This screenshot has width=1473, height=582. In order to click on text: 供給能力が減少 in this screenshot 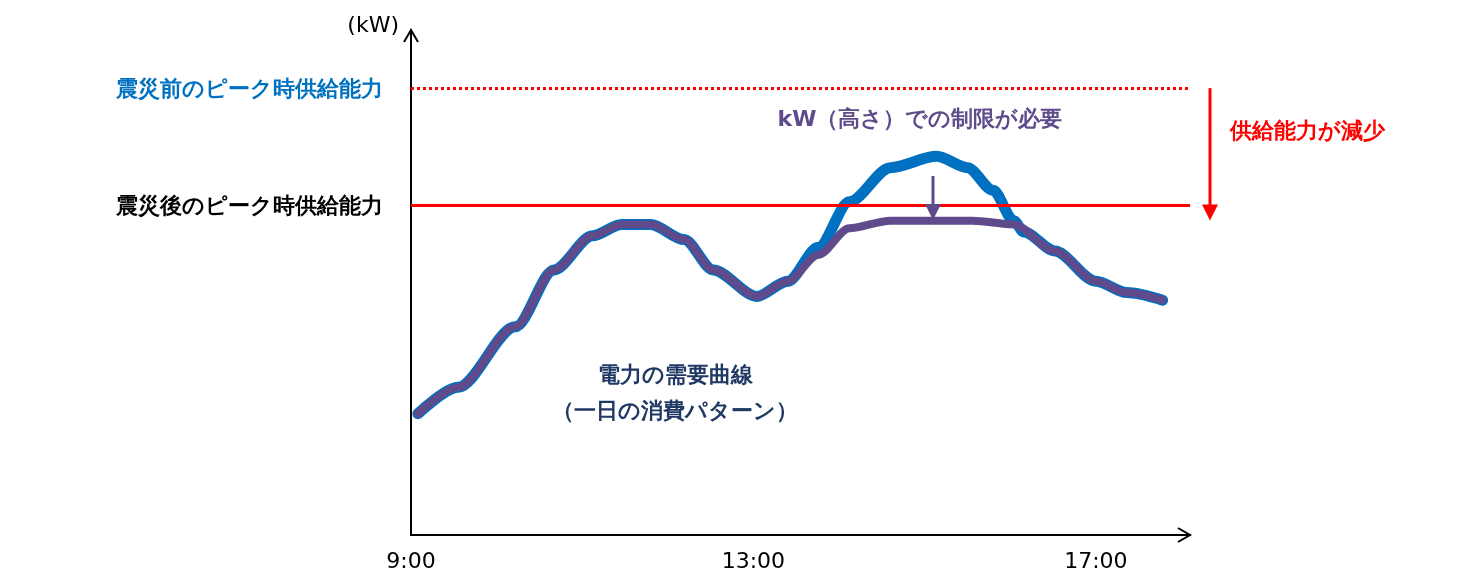, I will do `click(1307, 131)`.